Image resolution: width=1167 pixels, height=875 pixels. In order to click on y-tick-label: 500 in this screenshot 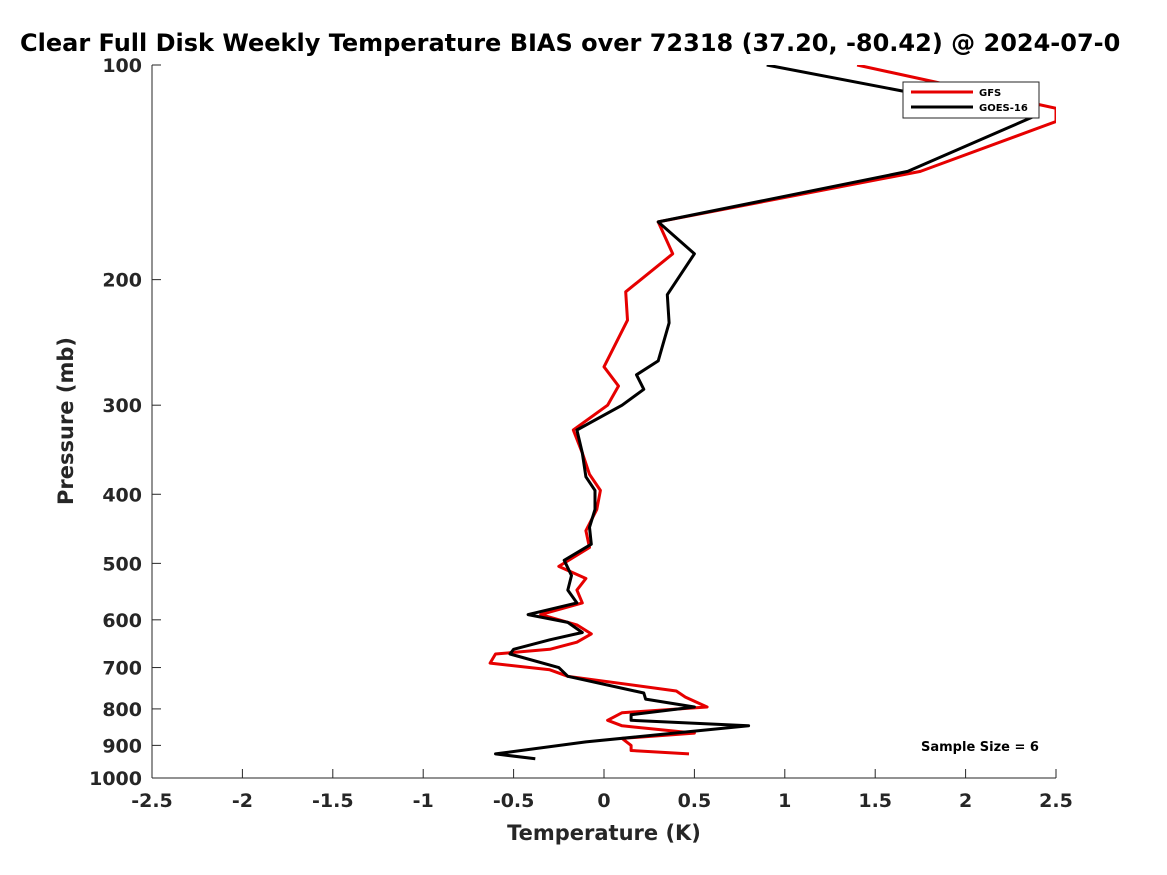, I will do `click(122, 564)`.